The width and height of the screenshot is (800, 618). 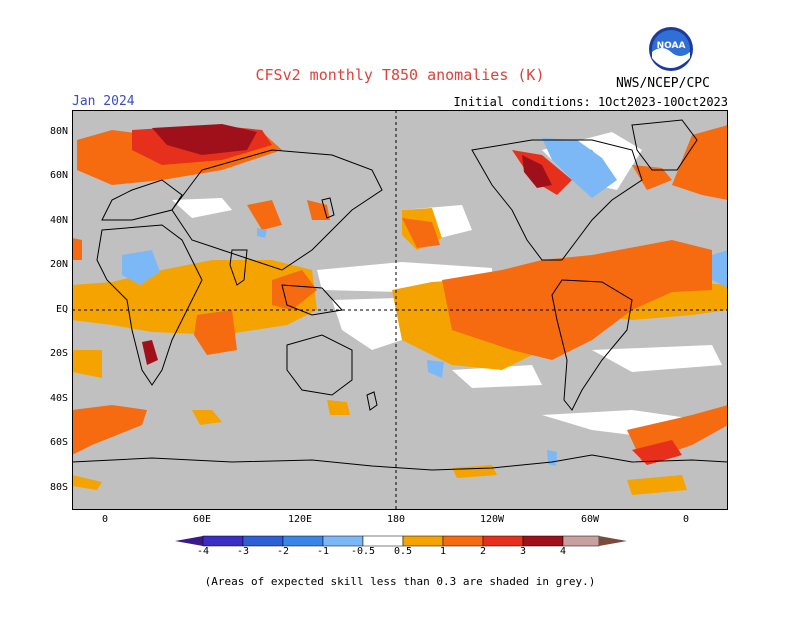 I want to click on colorbar-label-05: 0.5, so click(x=403, y=551).